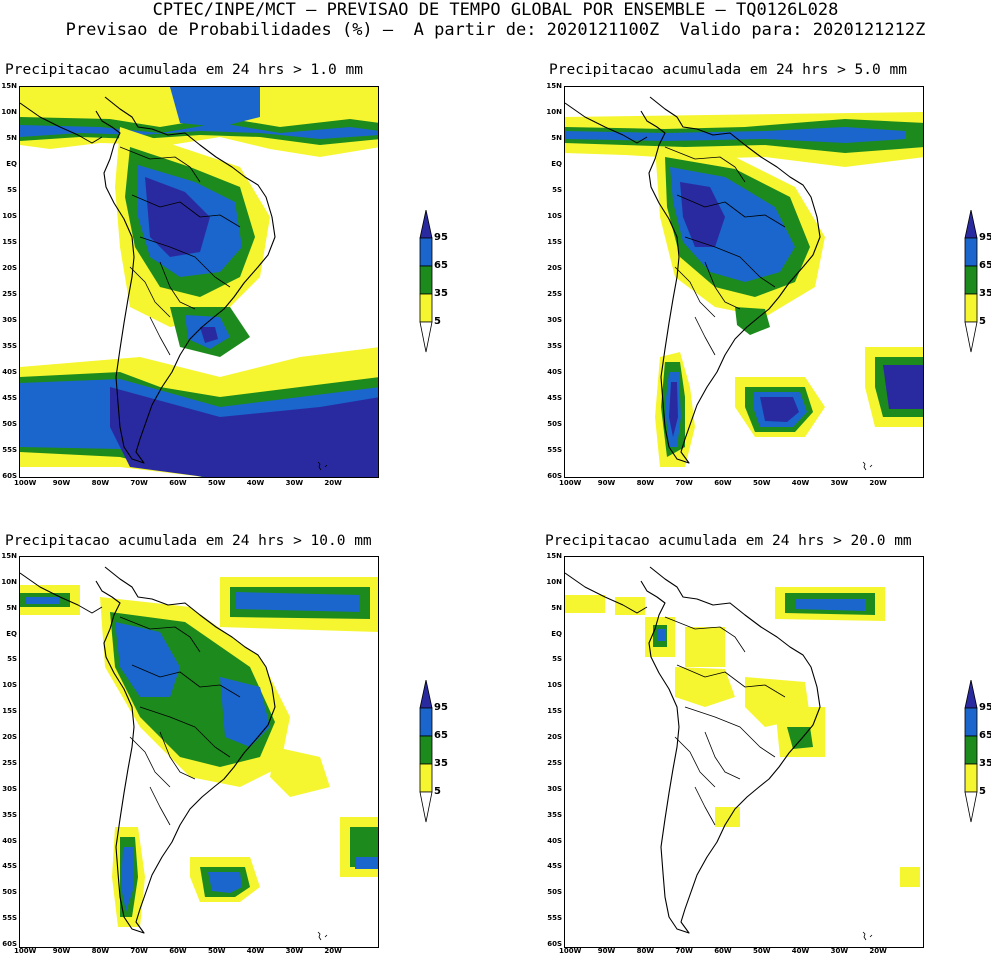 Image resolution: width=991 pixels, height=957 pixels. I want to click on colorbar-level-label: 65, so click(985, 265).